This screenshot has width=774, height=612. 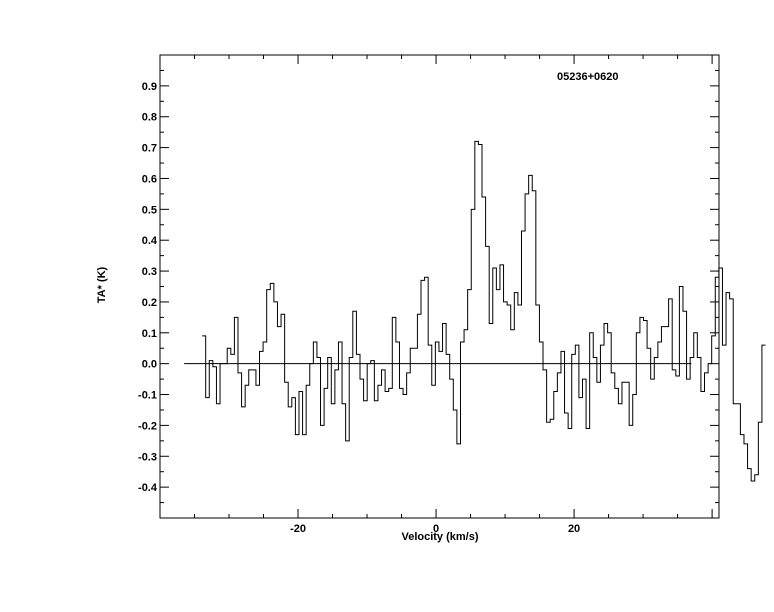 I want to click on y-tick-label: -0.4, so click(x=148, y=488).